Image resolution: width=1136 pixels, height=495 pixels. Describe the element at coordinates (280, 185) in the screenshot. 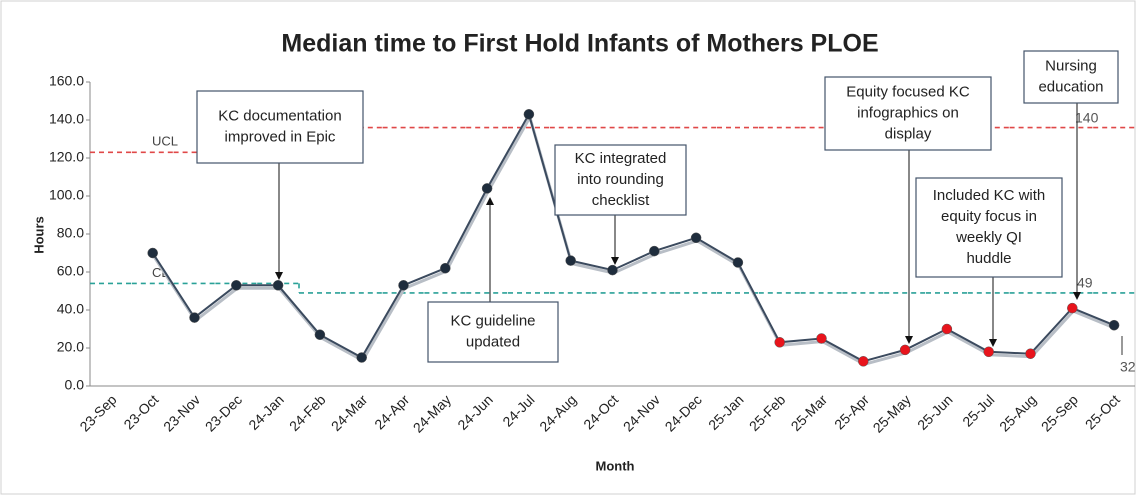

I see `annotation: KC documentation improved in Epic` at that location.